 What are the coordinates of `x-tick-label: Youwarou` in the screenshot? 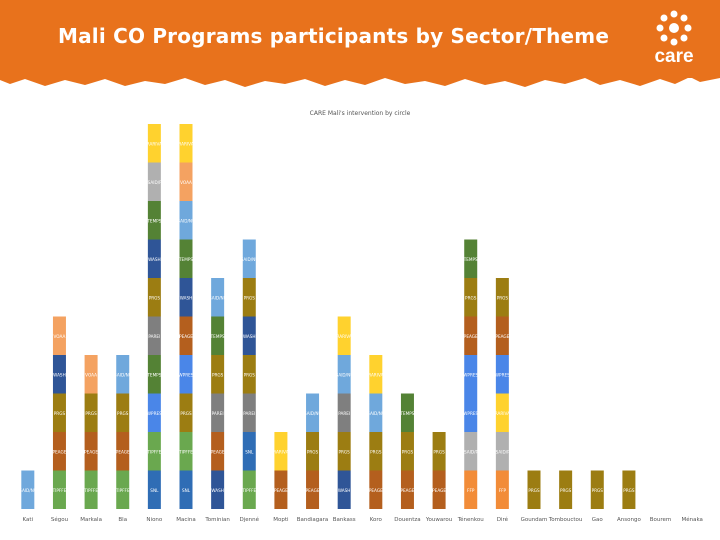 It's located at (438, 520).